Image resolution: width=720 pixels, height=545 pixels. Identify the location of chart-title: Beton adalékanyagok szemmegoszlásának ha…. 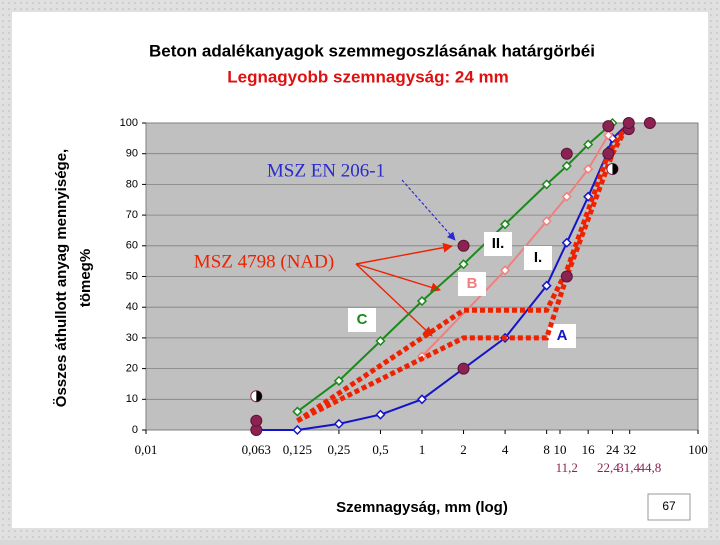
(372, 50).